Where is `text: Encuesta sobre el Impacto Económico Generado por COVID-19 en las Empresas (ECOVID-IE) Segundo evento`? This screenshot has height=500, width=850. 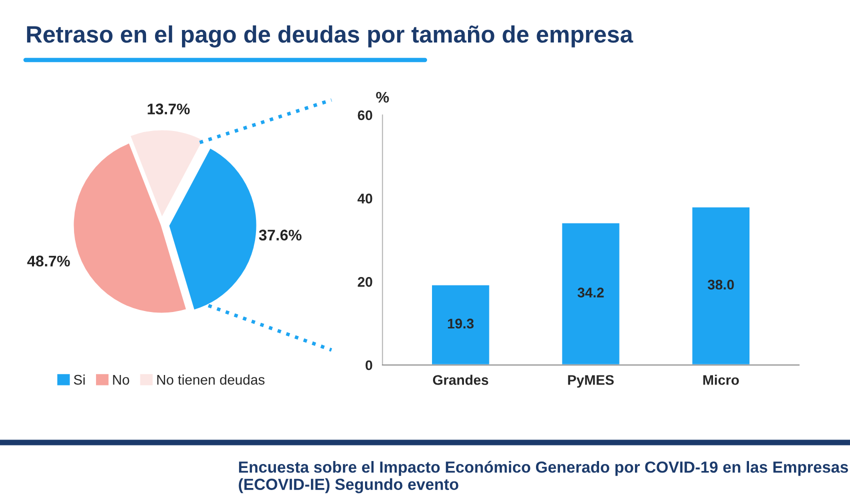 text: Encuesta sobre el Impacto Económico Generado por COVID-19 en las Empresas (ECOVID-IE) Segundo evento is located at coordinates (543, 477).